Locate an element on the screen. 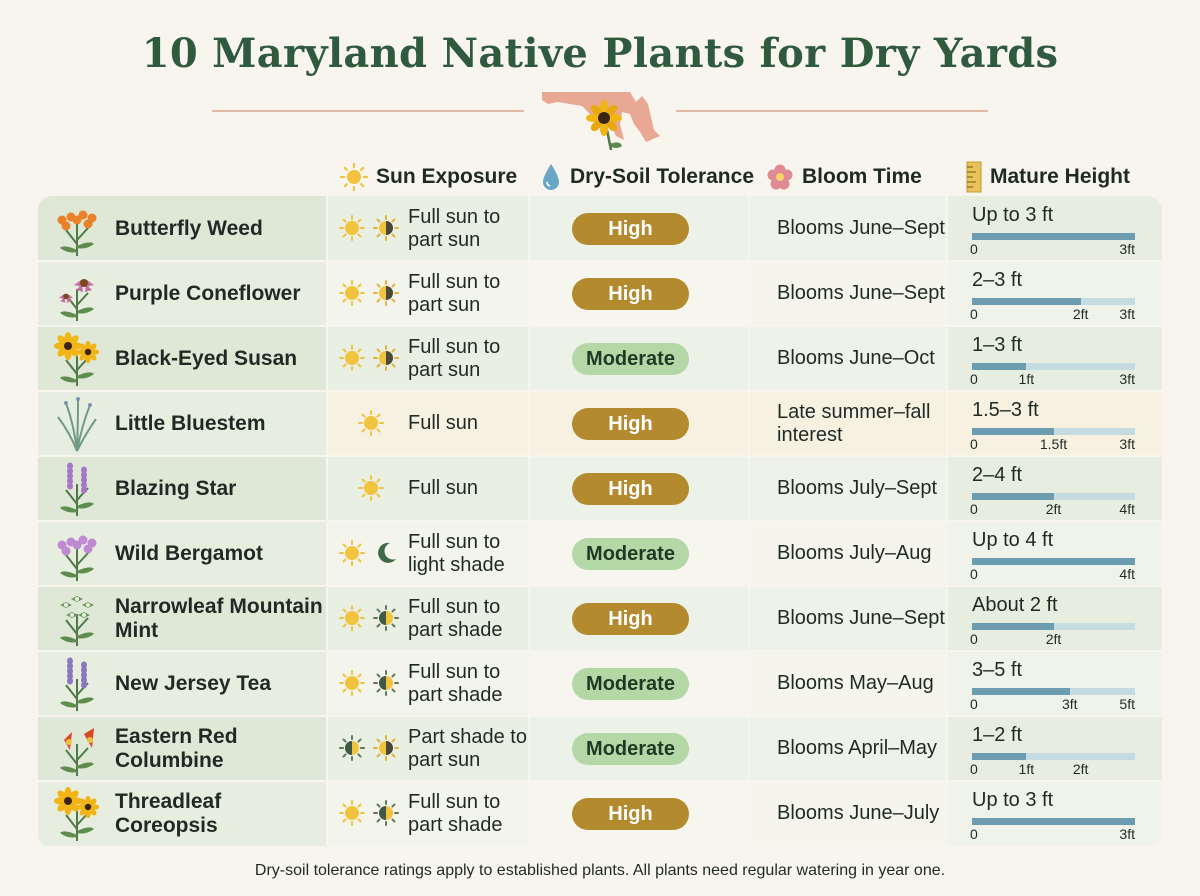 The height and width of the screenshot is (896, 1200). dry-tolerance-badge: Moderate is located at coordinates (630, 749).